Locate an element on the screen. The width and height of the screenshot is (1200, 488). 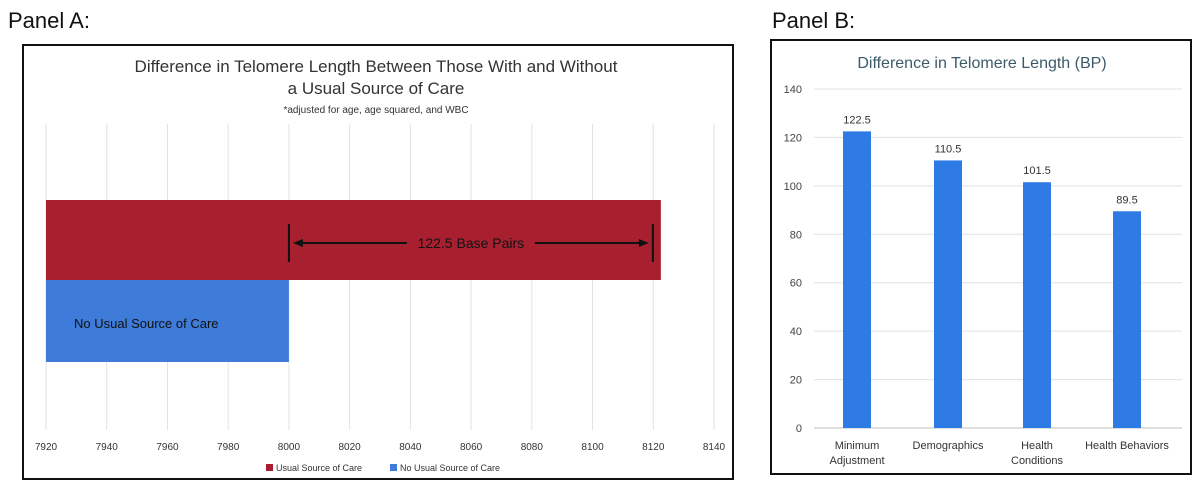
x-tick-label: 8080 is located at coordinates (532, 447).